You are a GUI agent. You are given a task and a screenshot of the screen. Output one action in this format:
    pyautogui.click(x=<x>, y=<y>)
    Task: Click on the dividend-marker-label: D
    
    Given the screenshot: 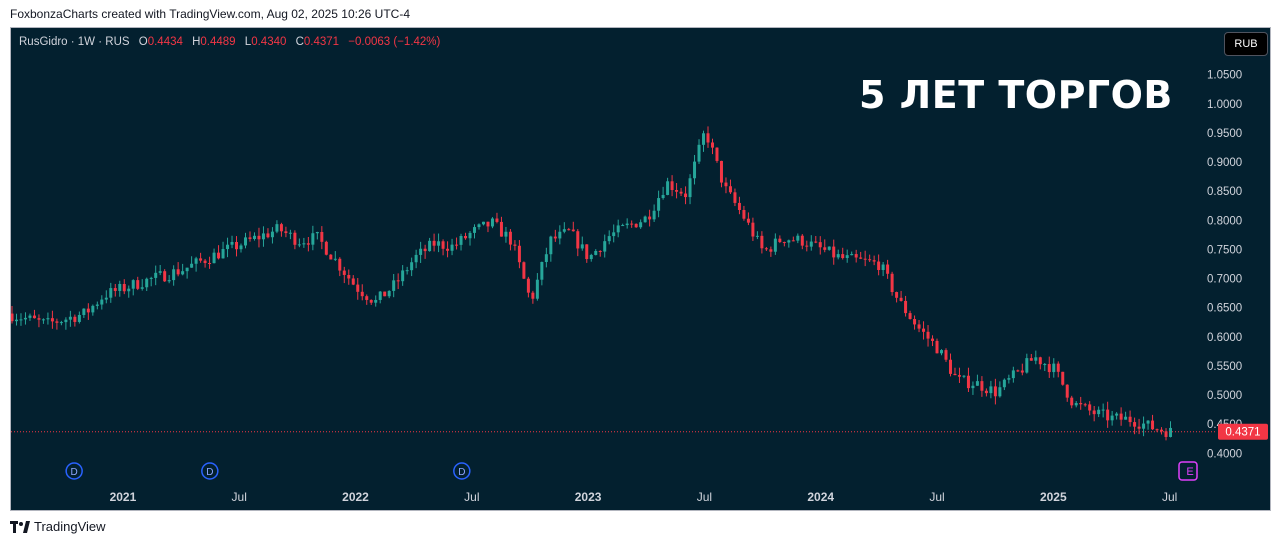 What is the action you would take?
    pyautogui.click(x=74, y=472)
    